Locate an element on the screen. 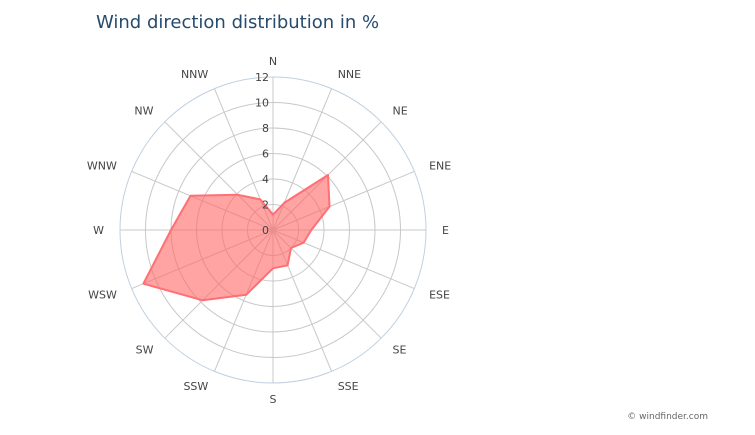  direction-label: NNE is located at coordinates (349, 74).